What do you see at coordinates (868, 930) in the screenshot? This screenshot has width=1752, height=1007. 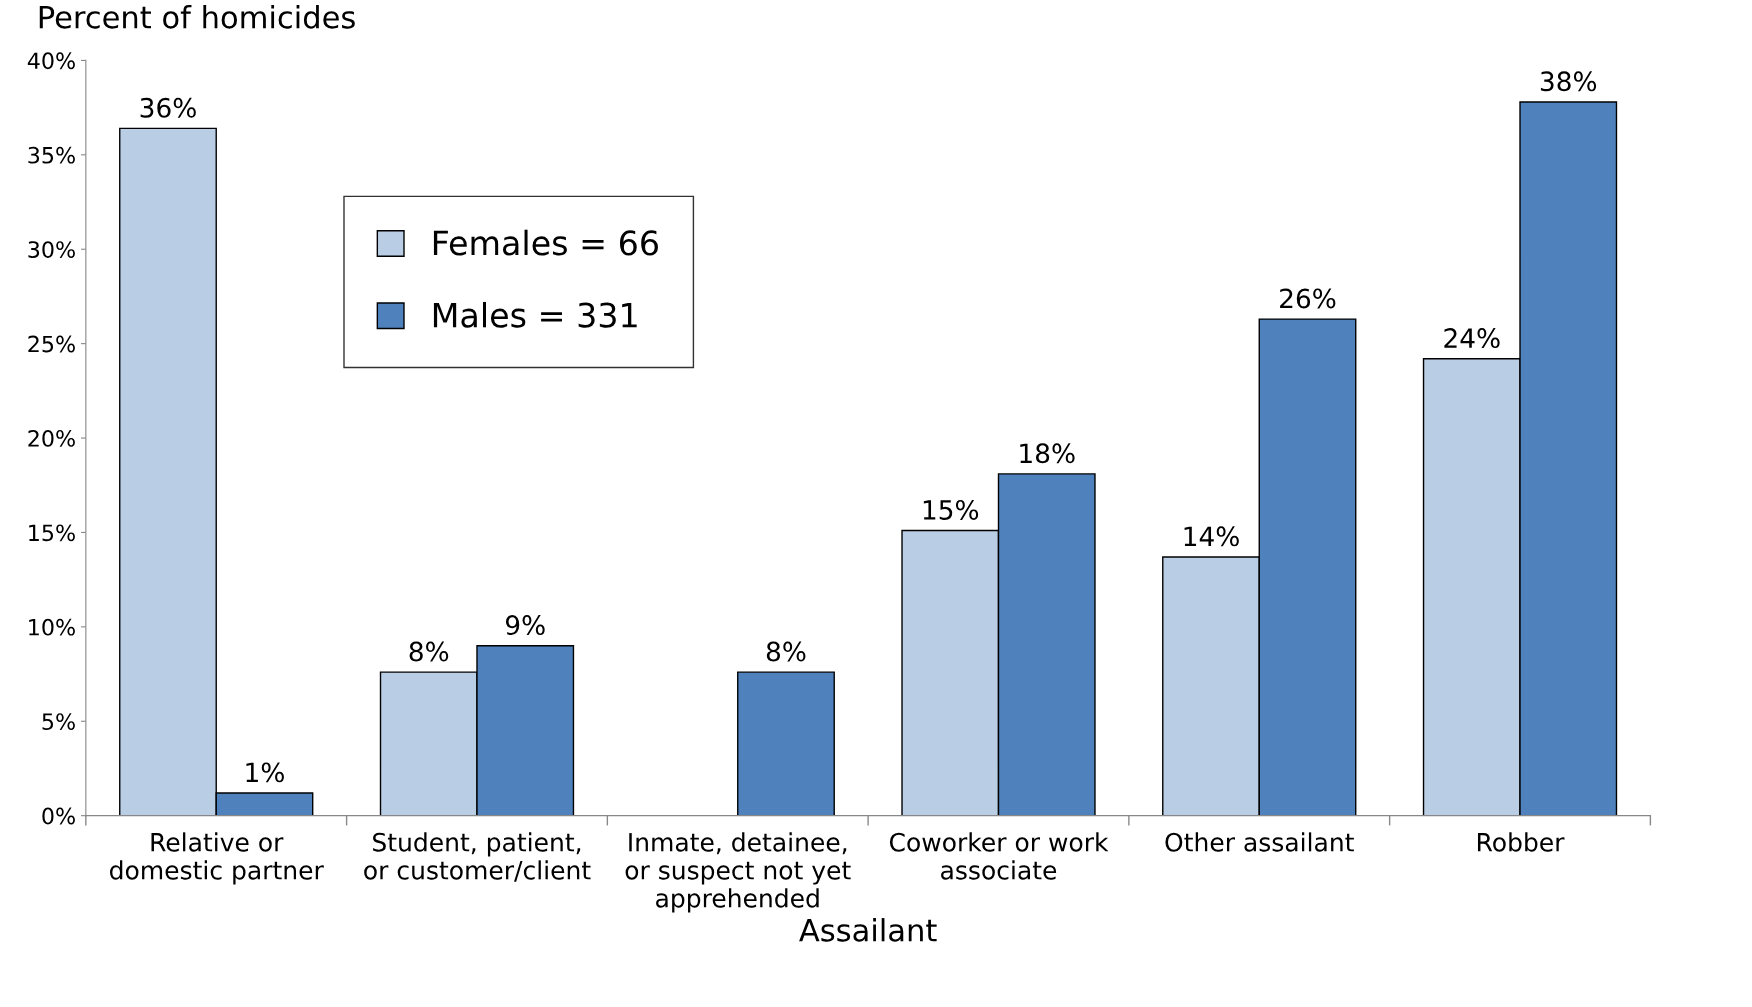 I see `x-axis-title: Assailant` at bounding box center [868, 930].